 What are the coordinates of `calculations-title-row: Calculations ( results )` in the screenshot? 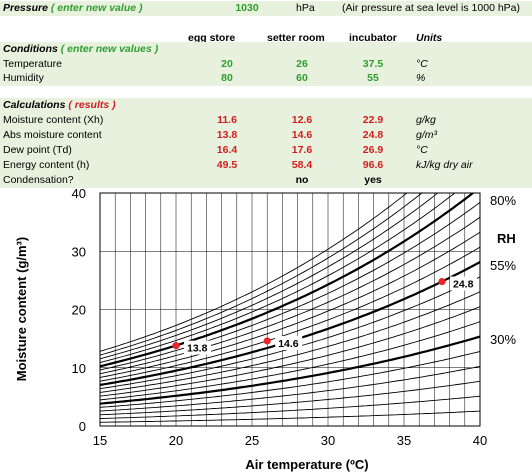 It's located at (266, 105).